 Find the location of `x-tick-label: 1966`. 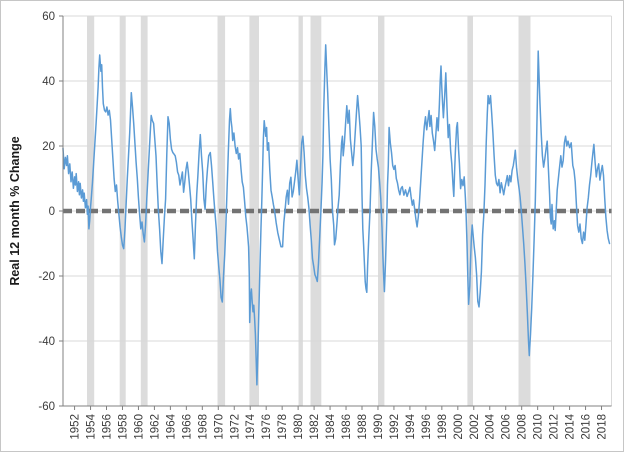

x-tick-label: 1966 is located at coordinates (187, 427).